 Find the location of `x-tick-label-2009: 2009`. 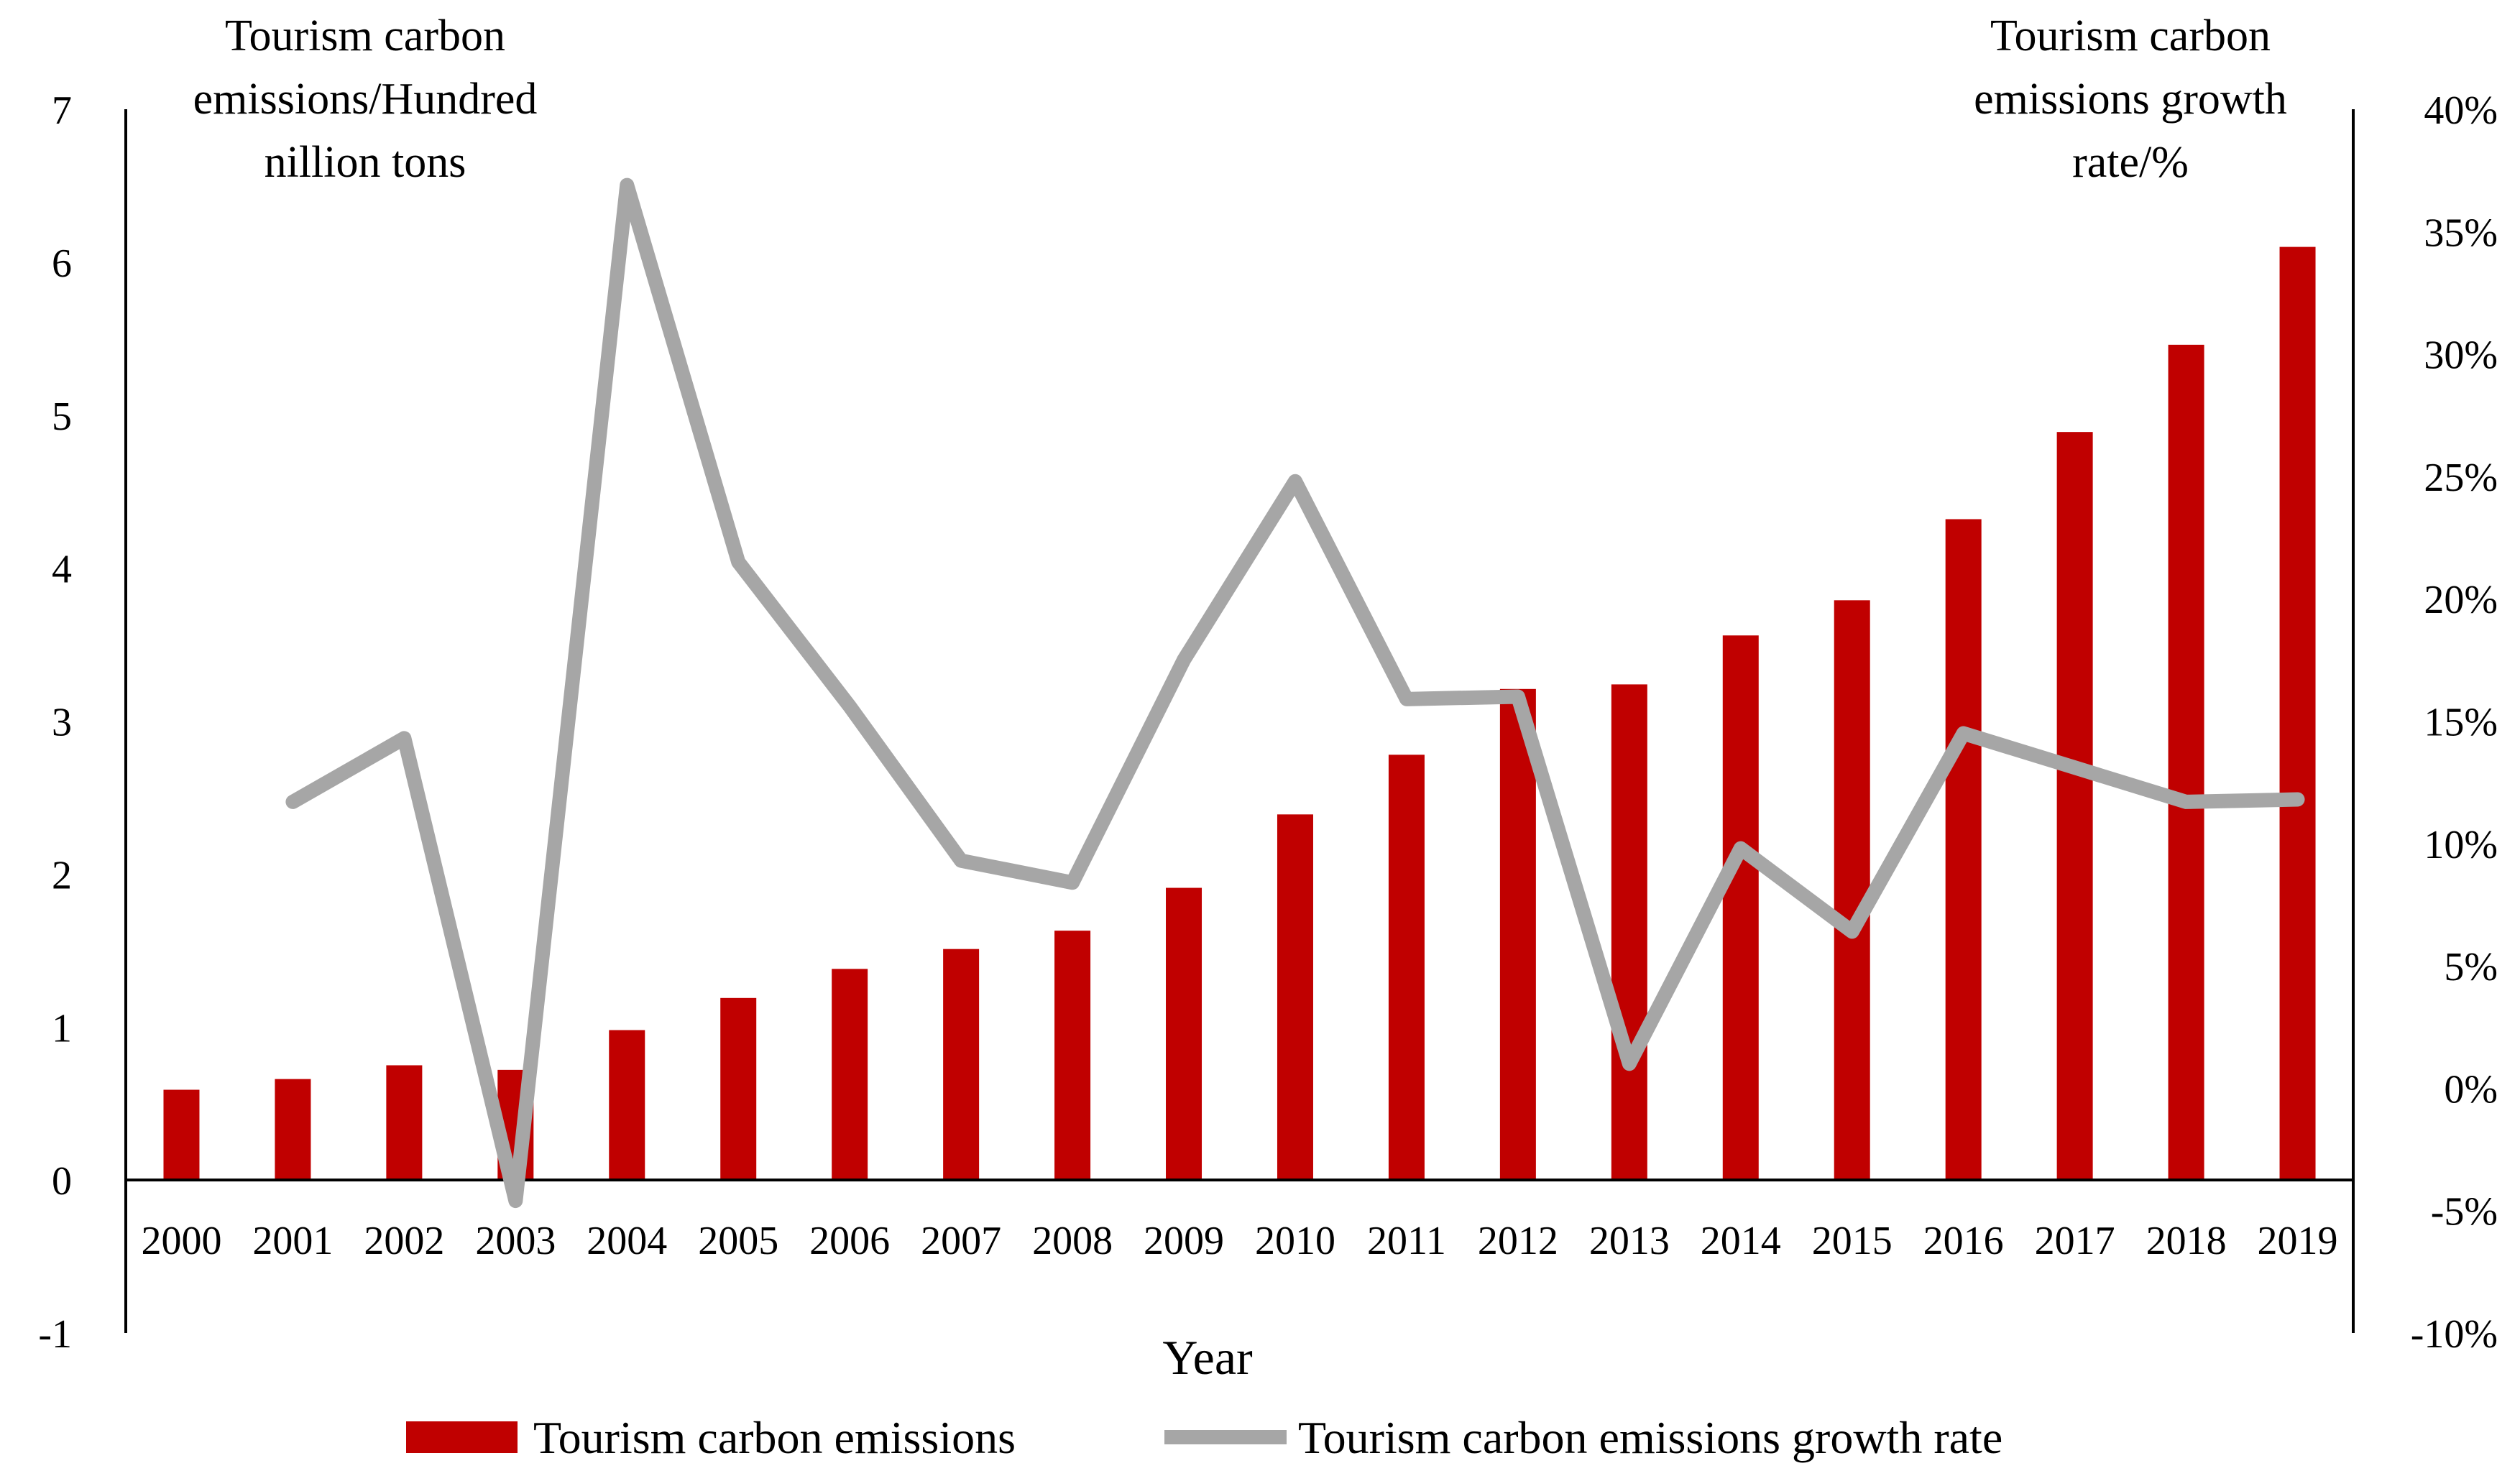

x-tick-label-2009: 2009 is located at coordinates (1184, 1241).